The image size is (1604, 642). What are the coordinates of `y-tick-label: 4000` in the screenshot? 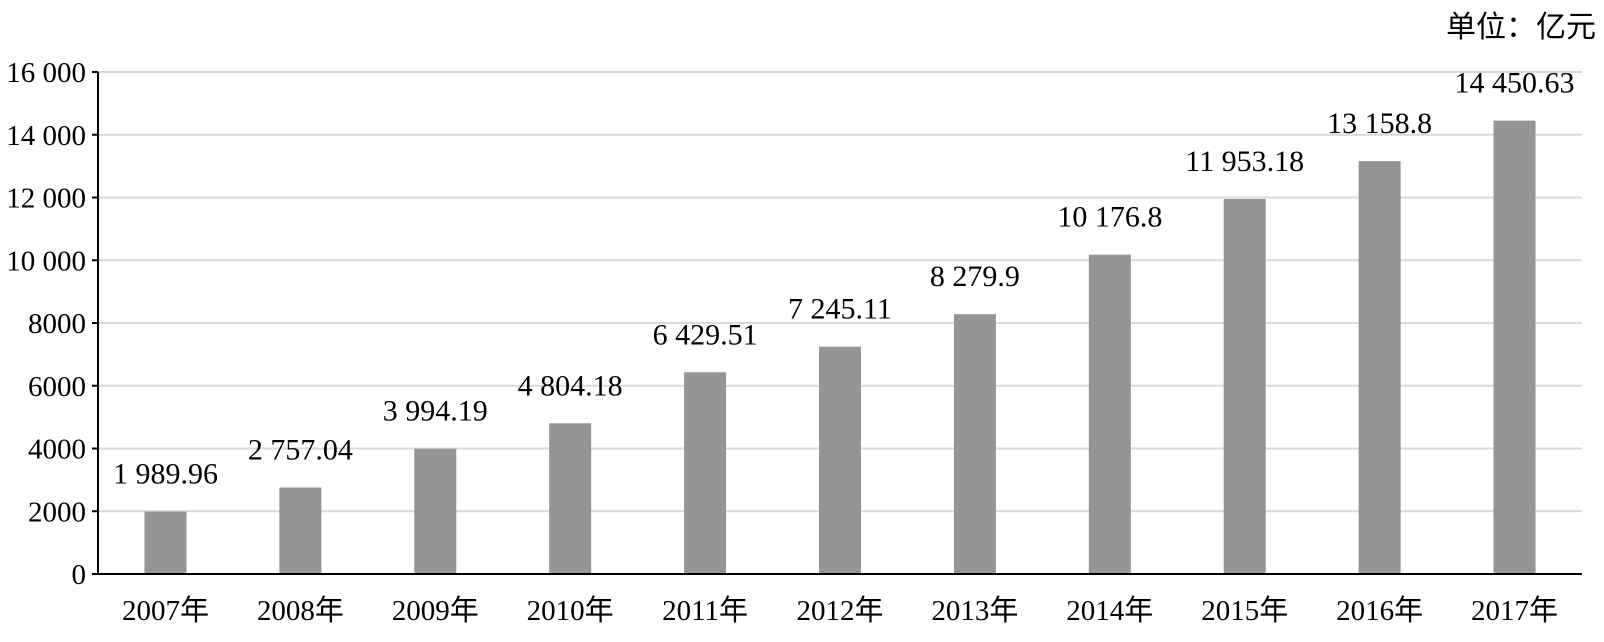 It's located at (57, 450).